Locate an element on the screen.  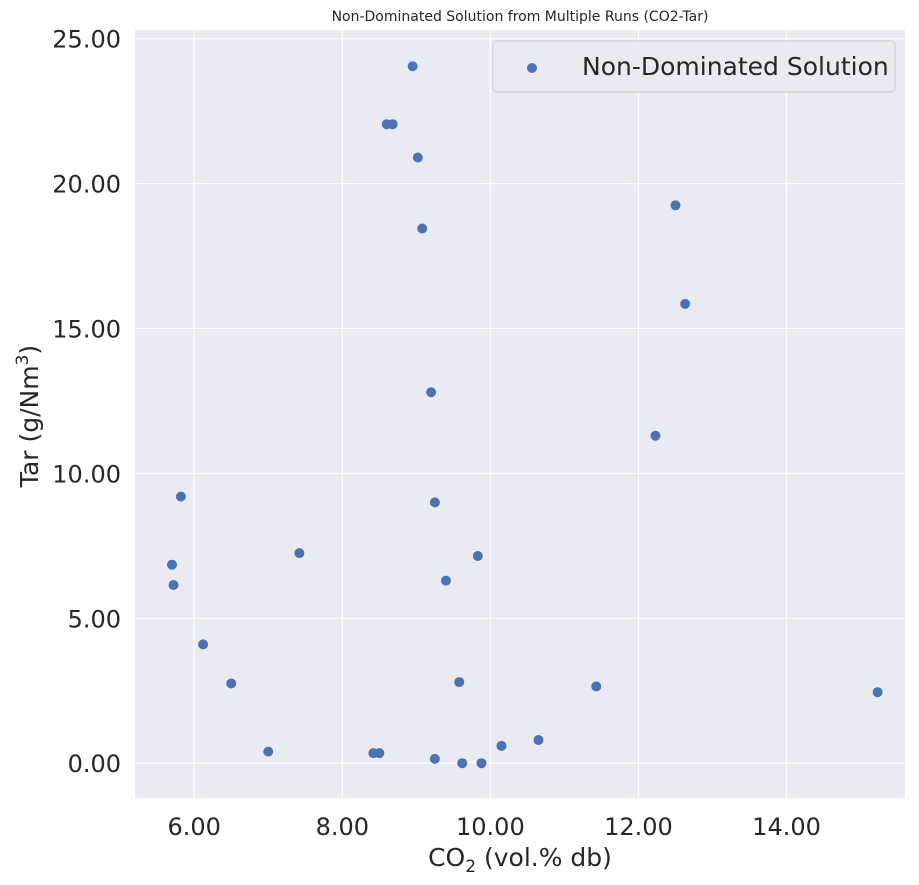
x-axis-label-main: CO is located at coordinates (446, 857).